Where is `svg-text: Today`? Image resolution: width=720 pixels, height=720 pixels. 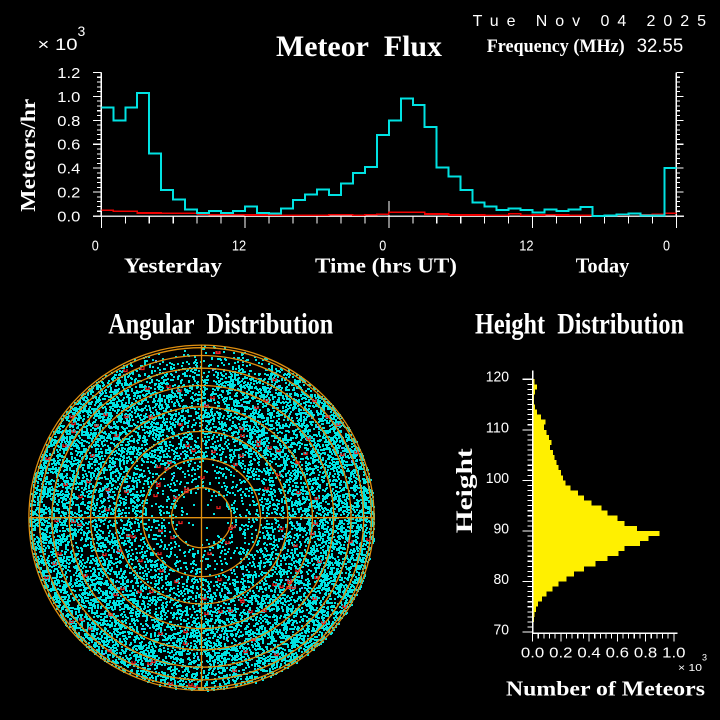 svg-text: Today is located at coordinates (603, 266).